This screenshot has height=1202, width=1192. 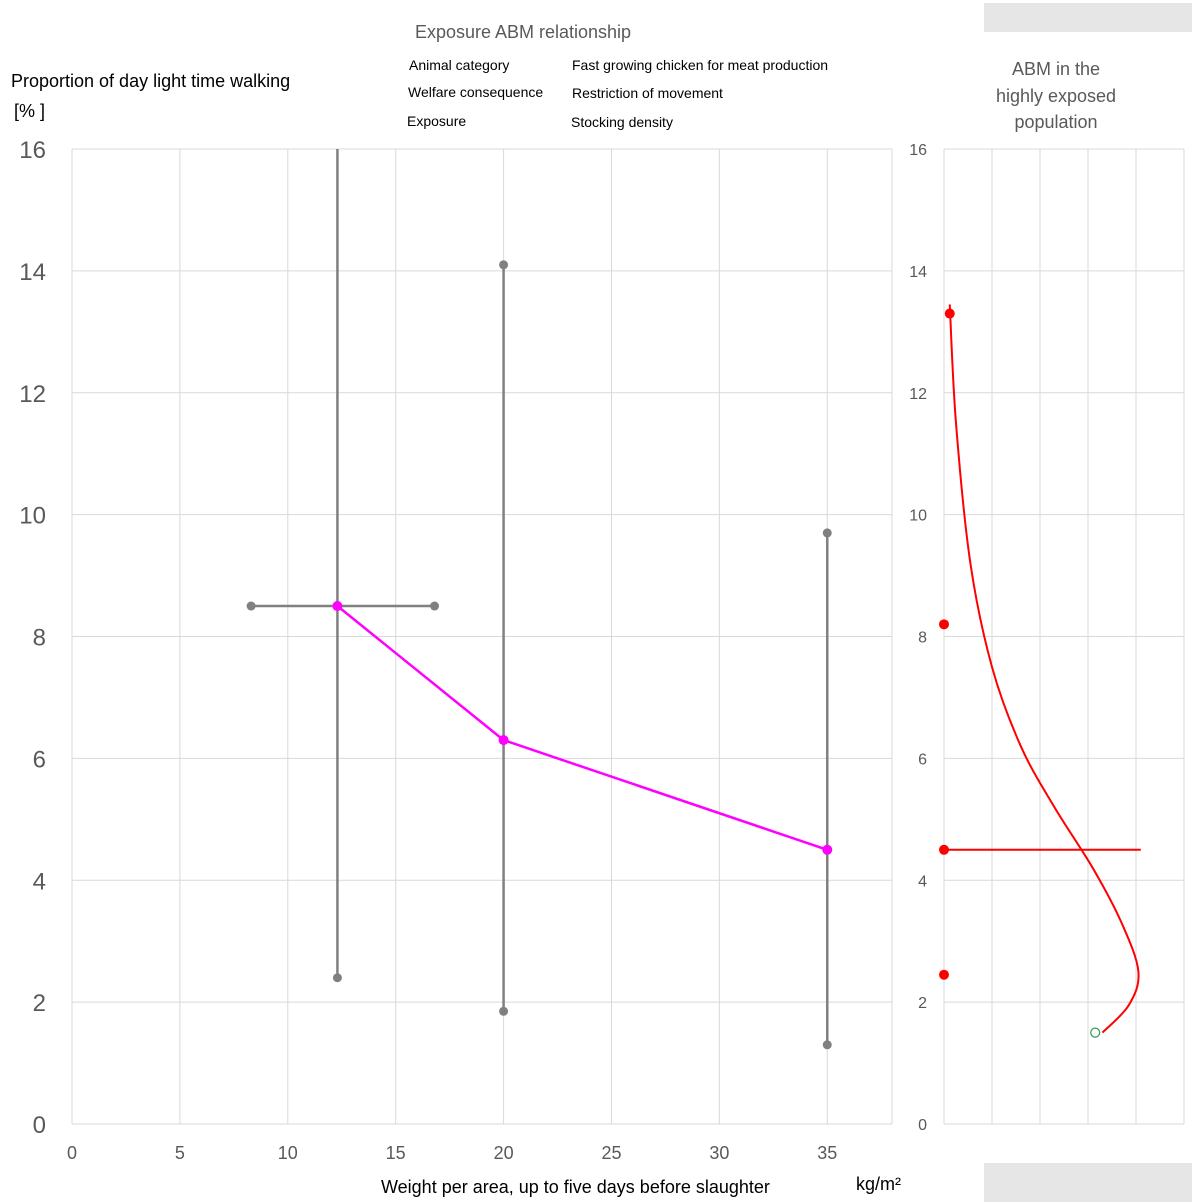 I want to click on main-y-tick-label: 2, so click(x=39, y=1003).